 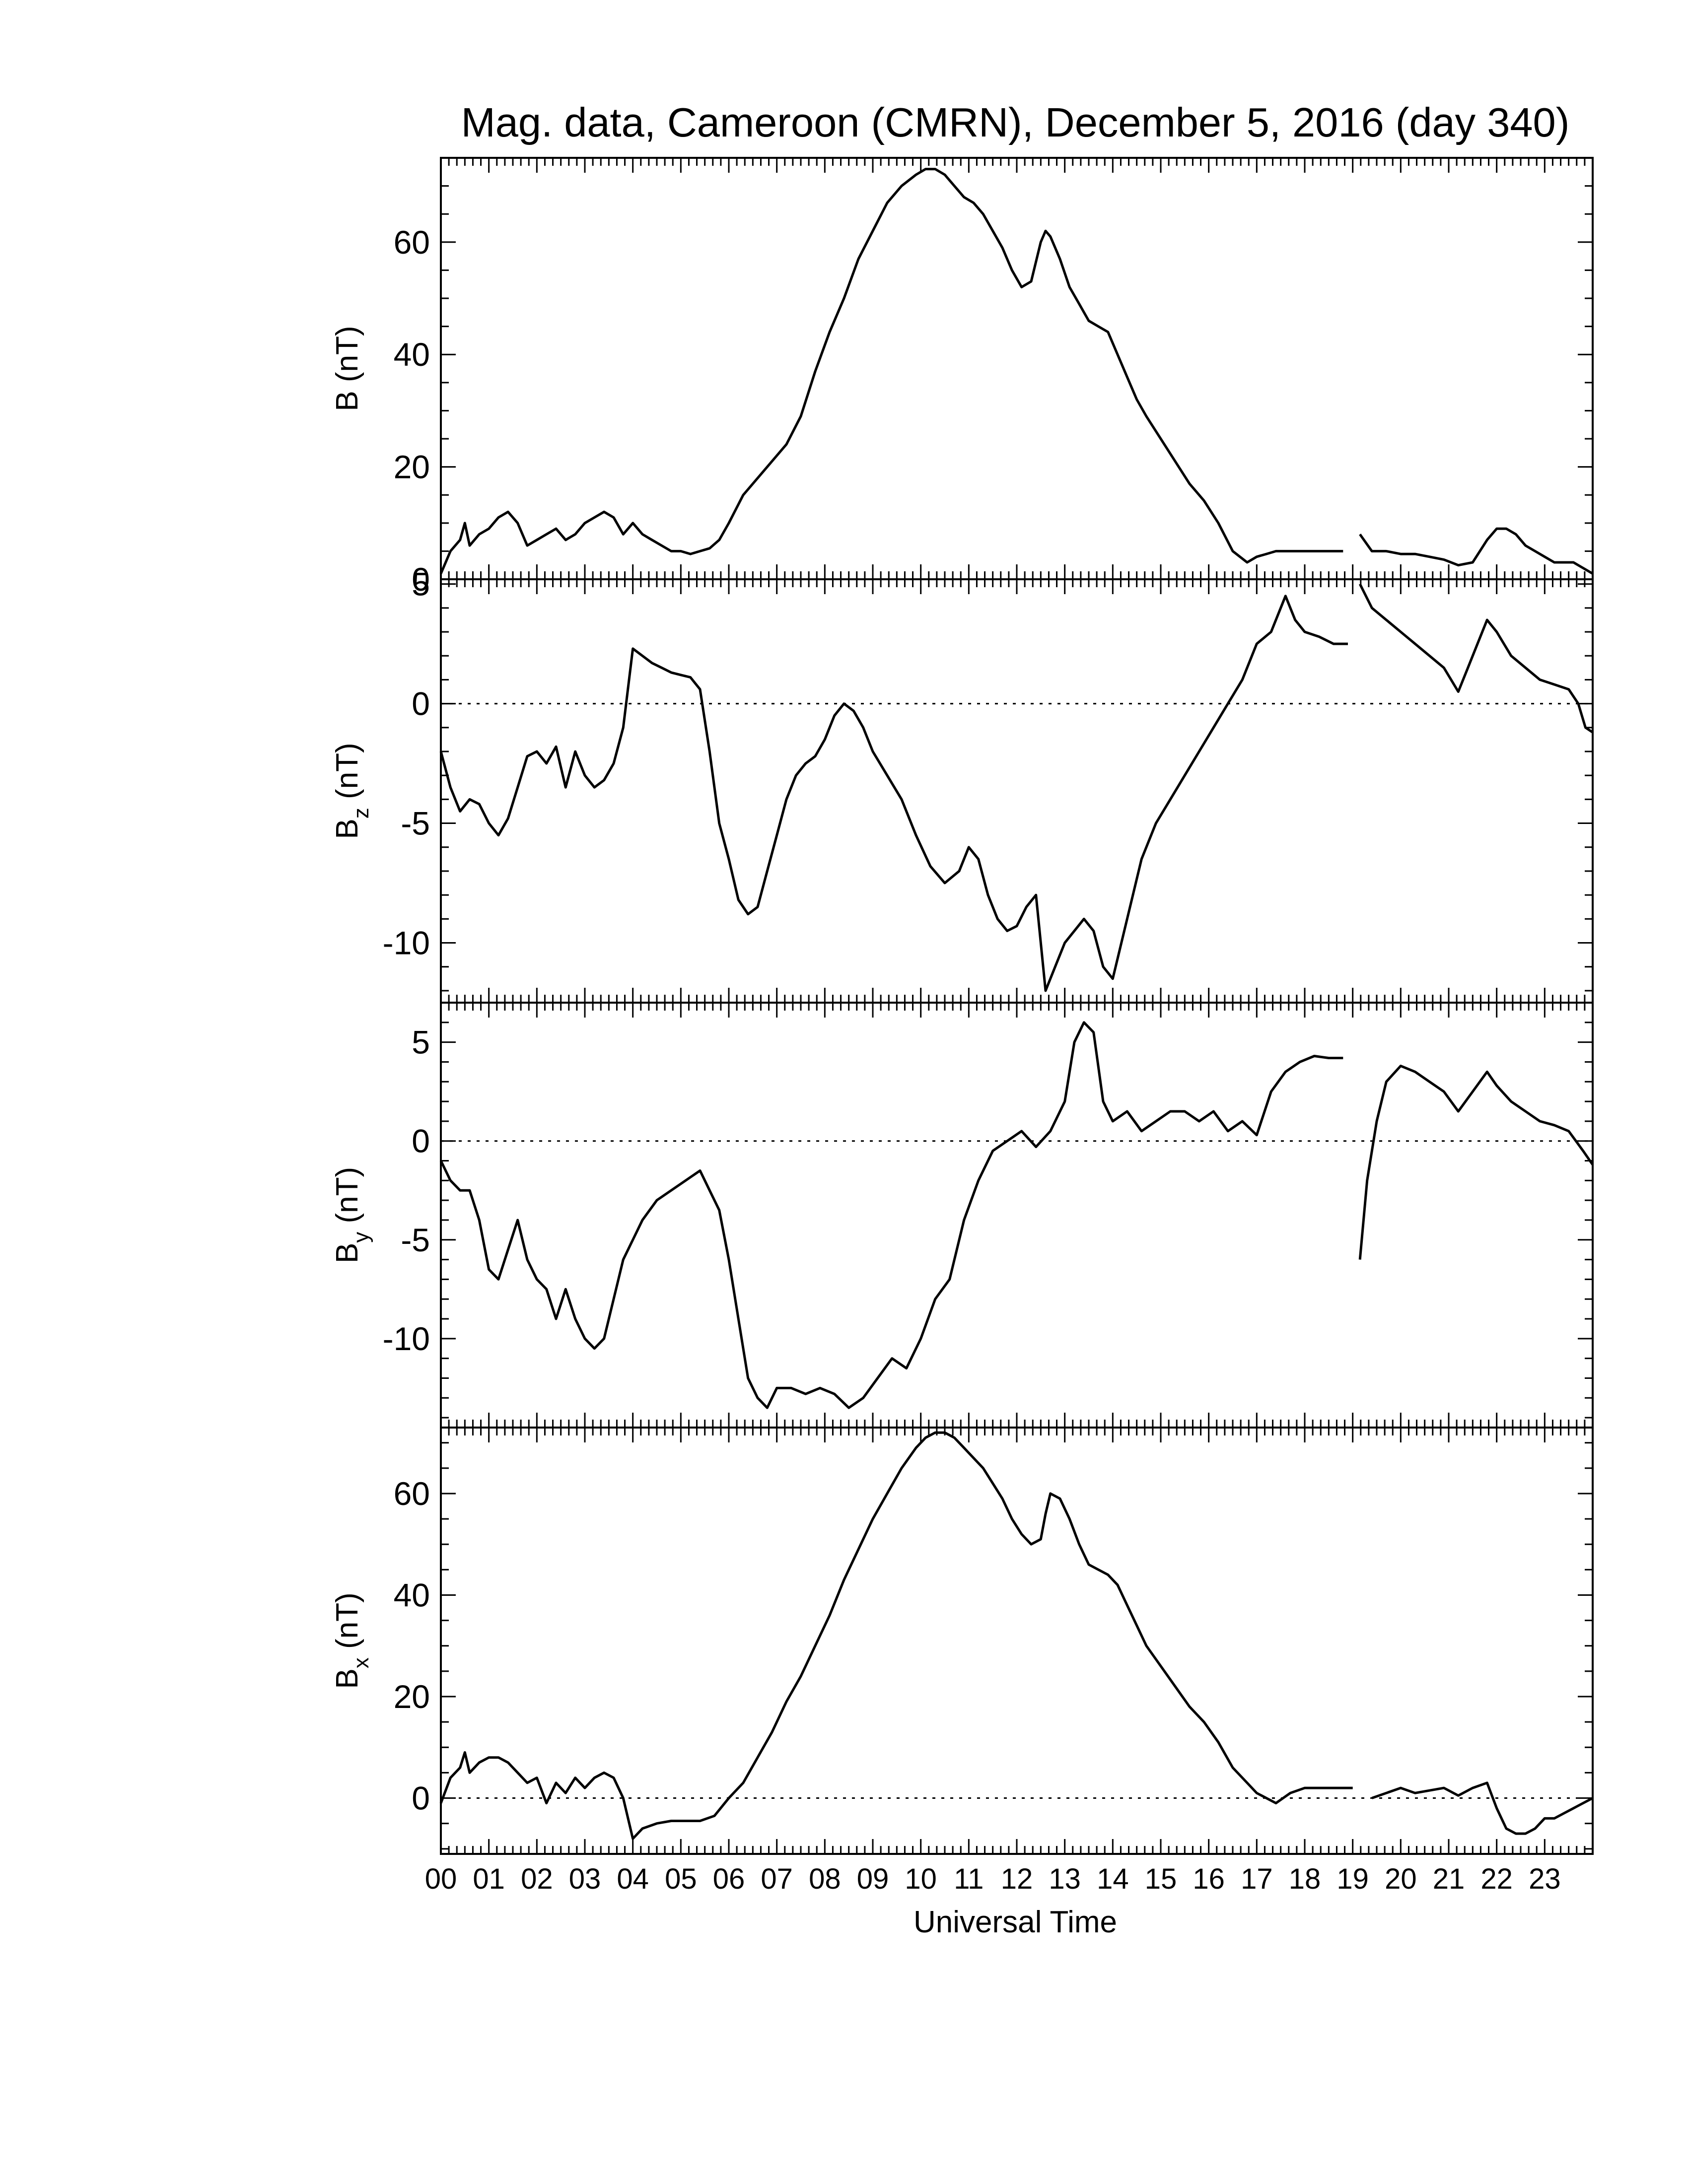 I want to click on panel-frame-bx, so click(x=1017, y=1641).